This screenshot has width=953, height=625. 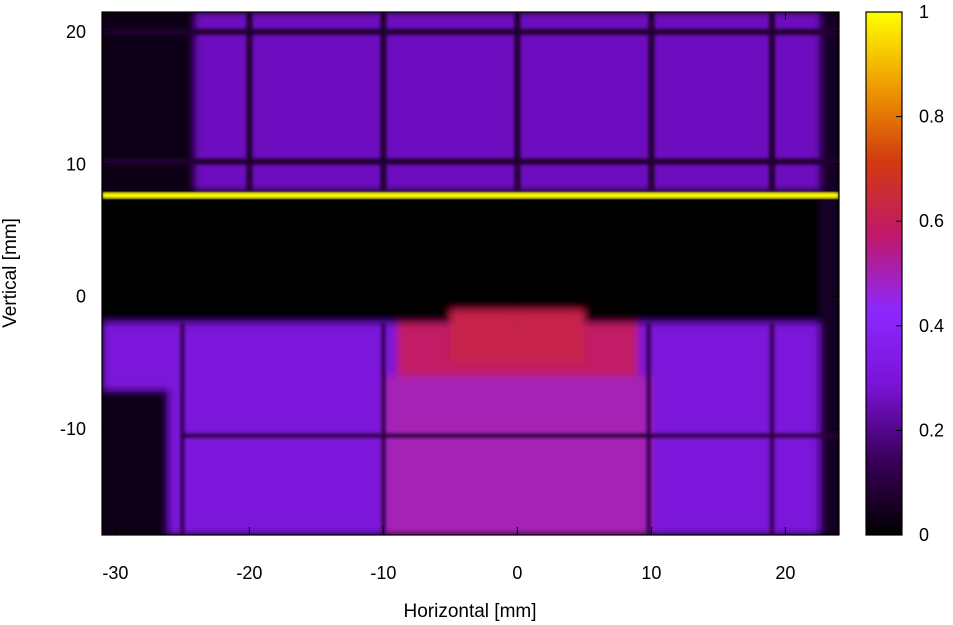 What do you see at coordinates (785, 573) in the screenshot?
I see `x-tick-label: 20` at bounding box center [785, 573].